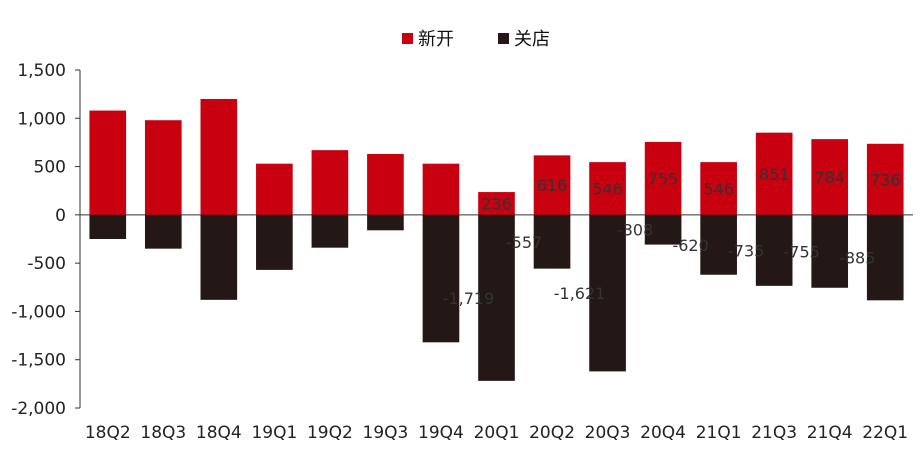 The height and width of the screenshot is (460, 921). Describe the element at coordinates (274, 433) in the screenshot. I see `x-tick-label: 19Q1` at that location.